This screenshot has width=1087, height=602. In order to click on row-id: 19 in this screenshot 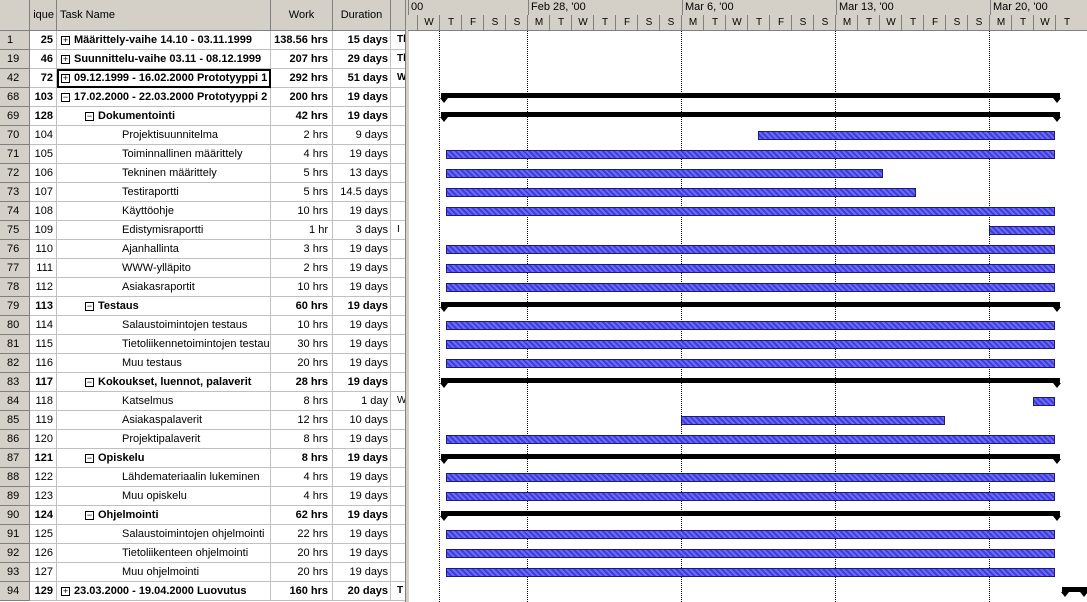, I will do `click(15, 59)`.